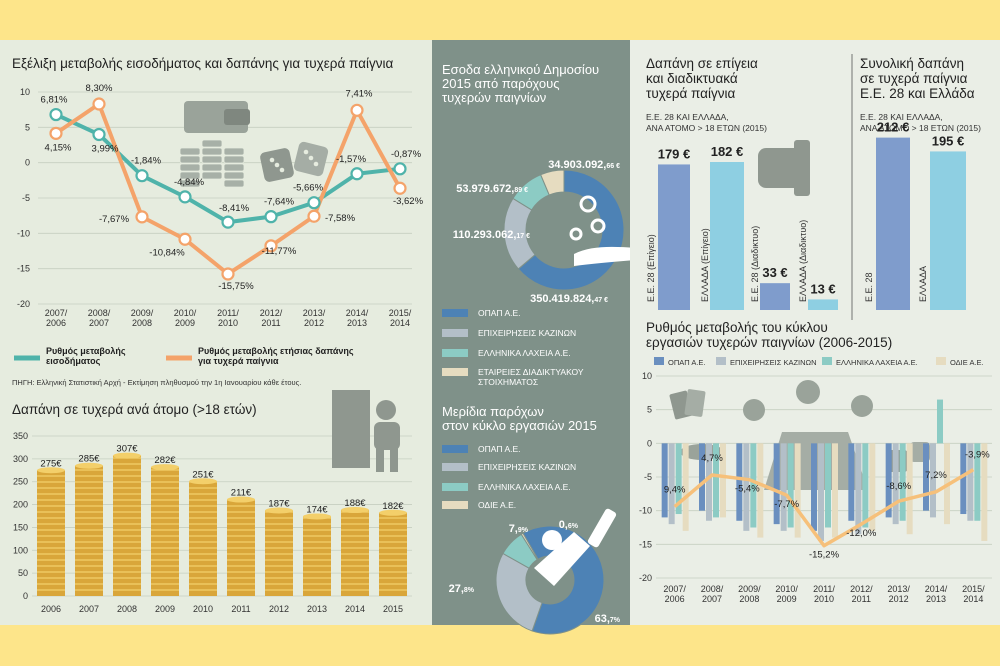  I want to click on y-tick-label: 200, so click(20, 505).